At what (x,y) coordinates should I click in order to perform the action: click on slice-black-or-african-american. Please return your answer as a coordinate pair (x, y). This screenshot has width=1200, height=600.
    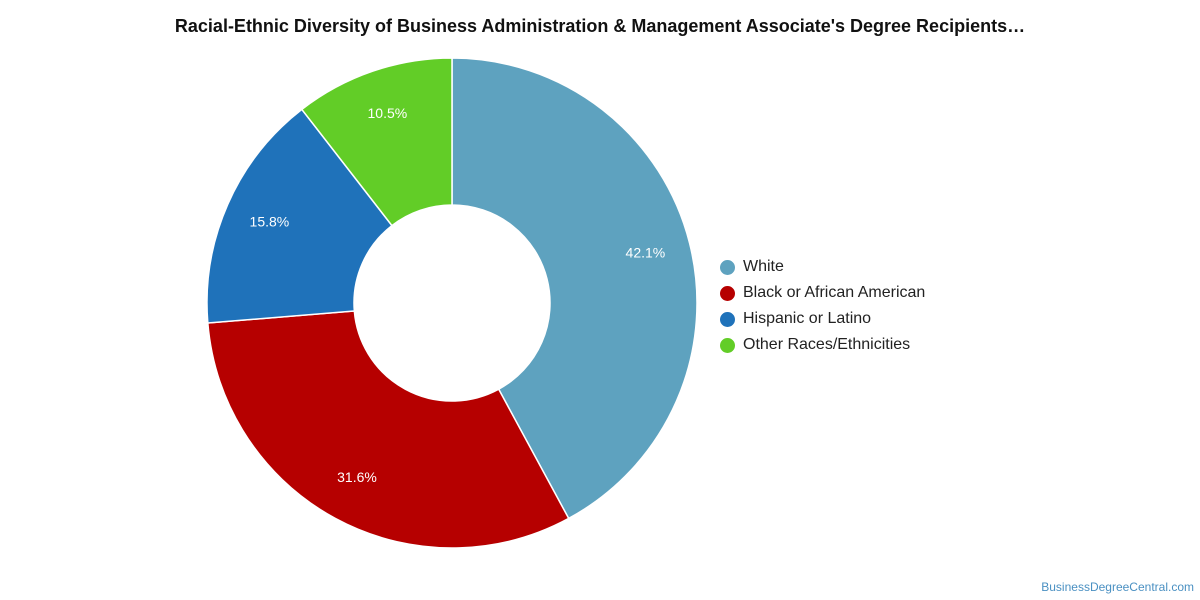
    Looking at the image, I should click on (388, 429).